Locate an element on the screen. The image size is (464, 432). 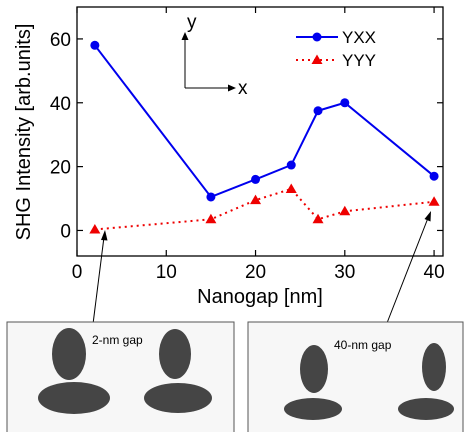
x-tick-label: 0 is located at coordinates (77, 272).